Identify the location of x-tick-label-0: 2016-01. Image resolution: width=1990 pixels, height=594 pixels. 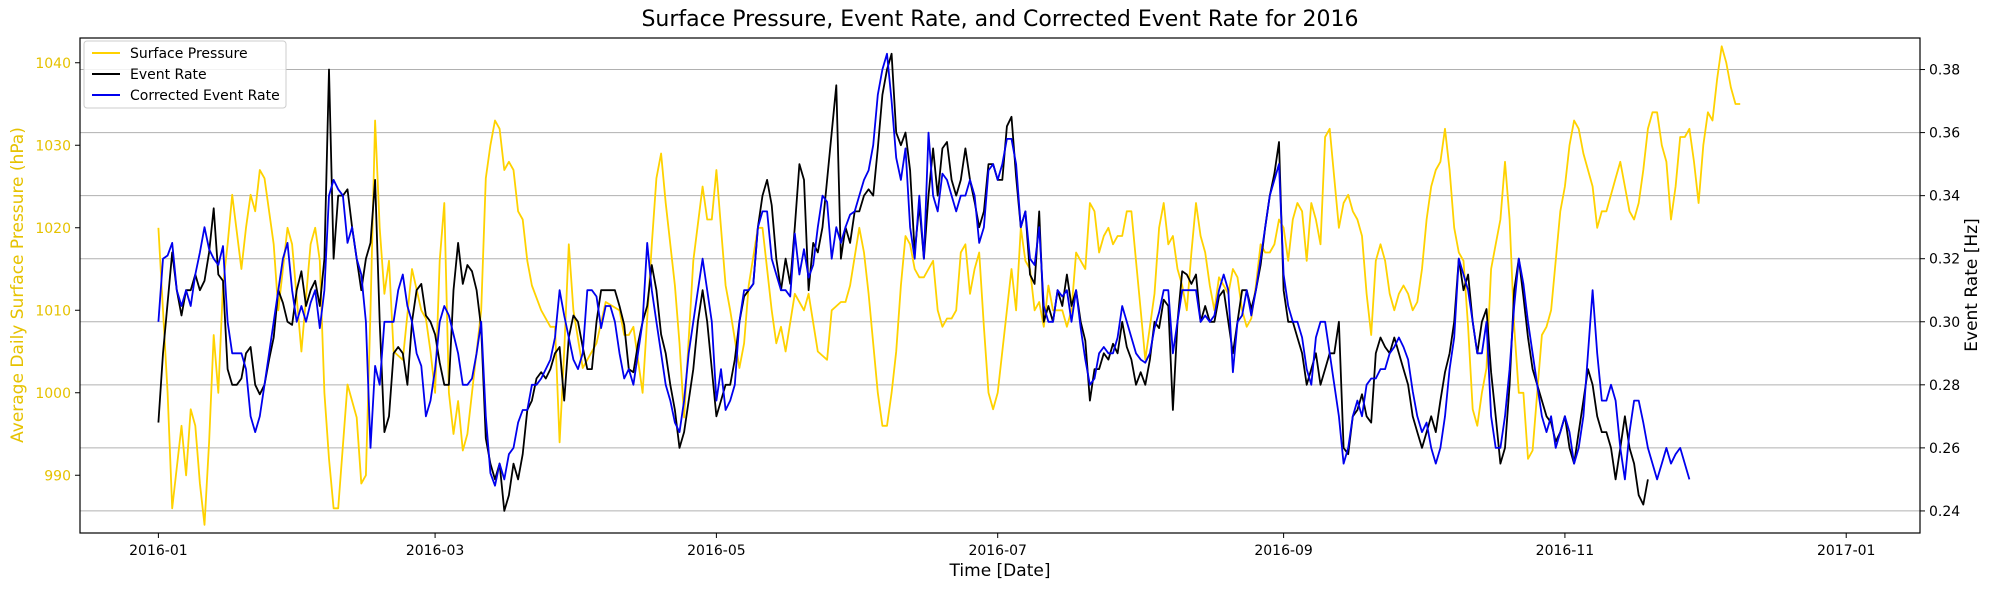
(158, 551).